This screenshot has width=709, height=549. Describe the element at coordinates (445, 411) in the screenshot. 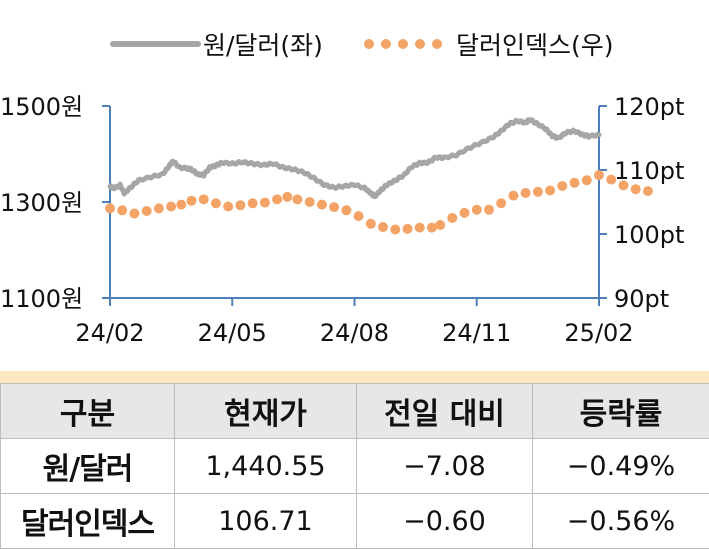

I see `header-change: 전일 대비` at that location.